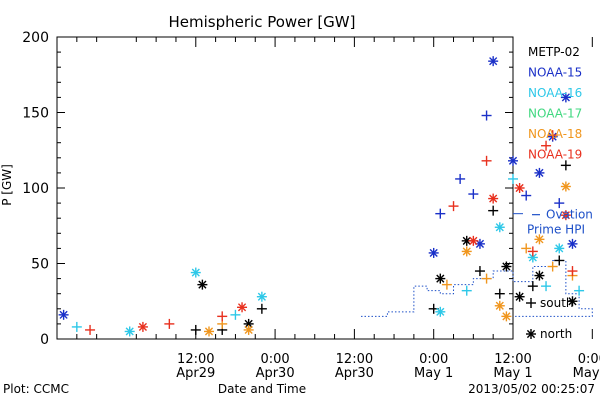 Image resolution: width=600 pixels, height=400 pixels. I want to click on ovation-step-line, so click(477, 288).